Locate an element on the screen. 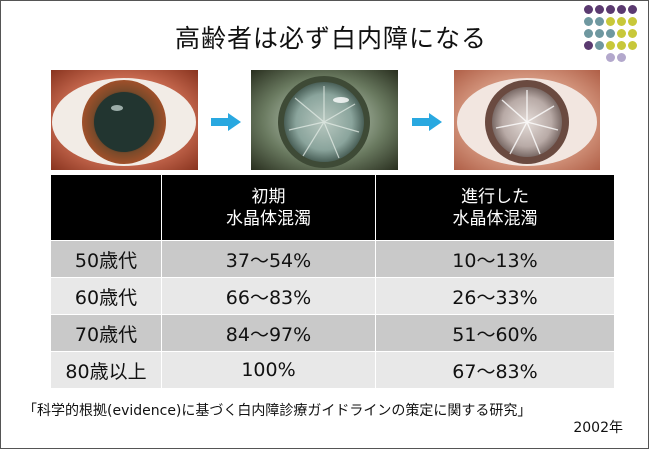 This screenshot has width=649, height=449. normal-eye-photo is located at coordinates (124, 120).